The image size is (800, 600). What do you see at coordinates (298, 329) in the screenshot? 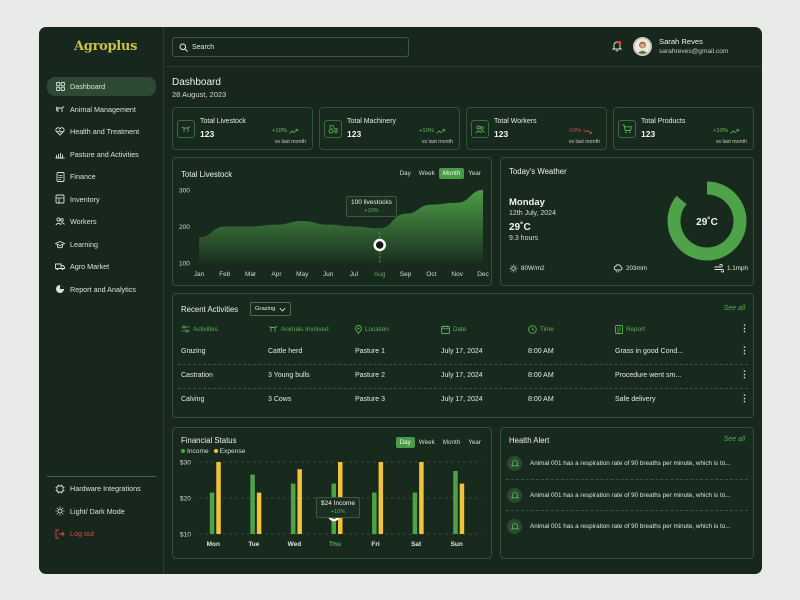
I see `column-header-animals: Animals Involved` at bounding box center [298, 329].